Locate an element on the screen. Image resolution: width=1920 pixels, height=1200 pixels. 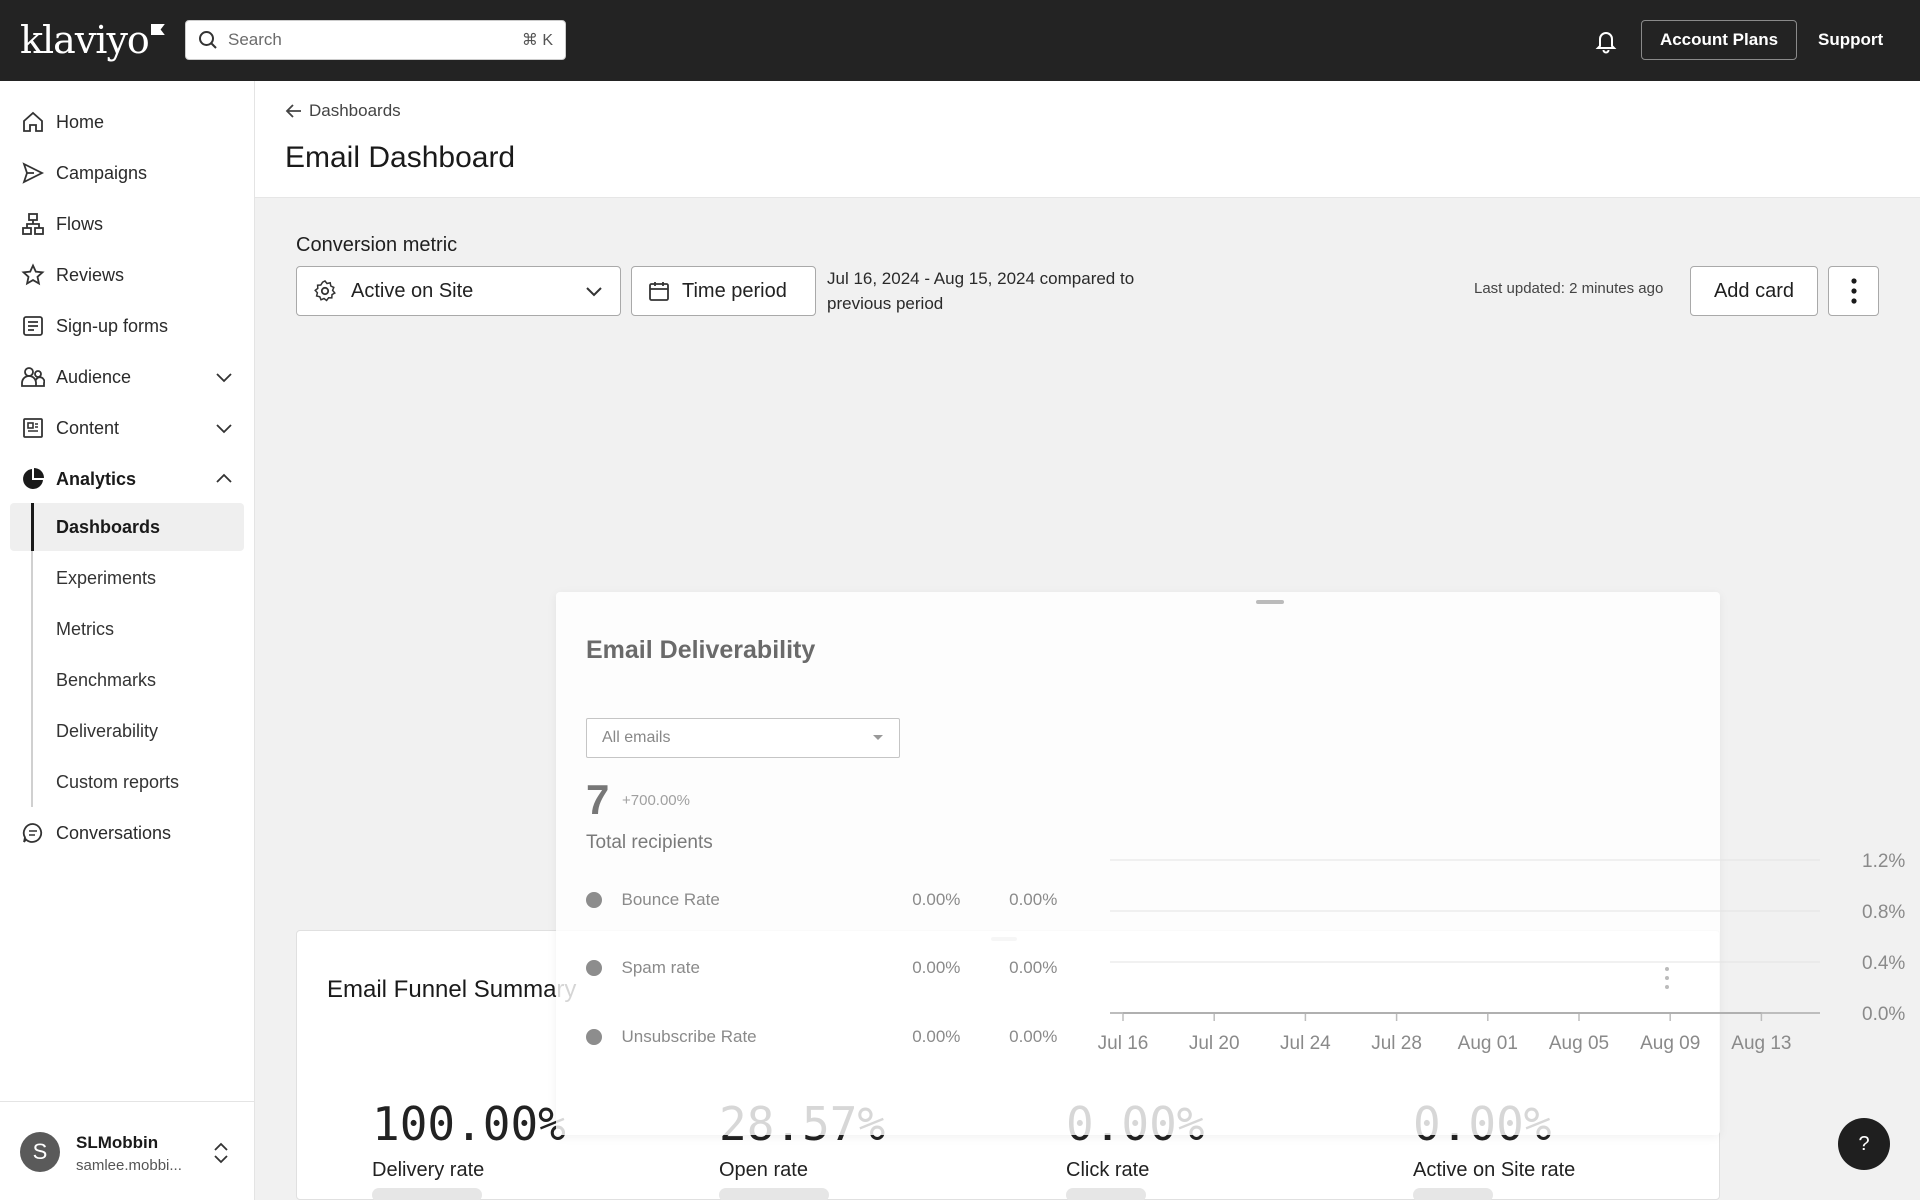
home-icon is located at coordinates (33, 122).